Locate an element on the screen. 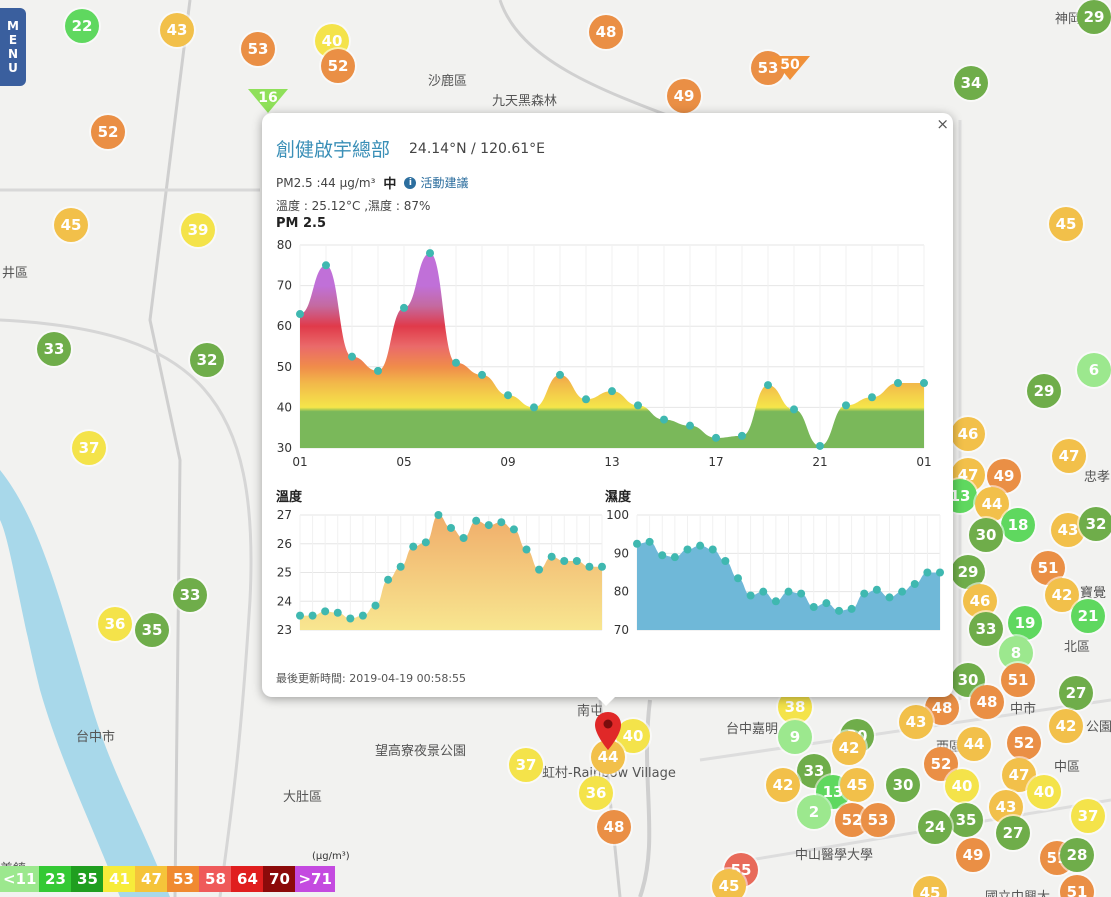  info-icon: i is located at coordinates (410, 182).